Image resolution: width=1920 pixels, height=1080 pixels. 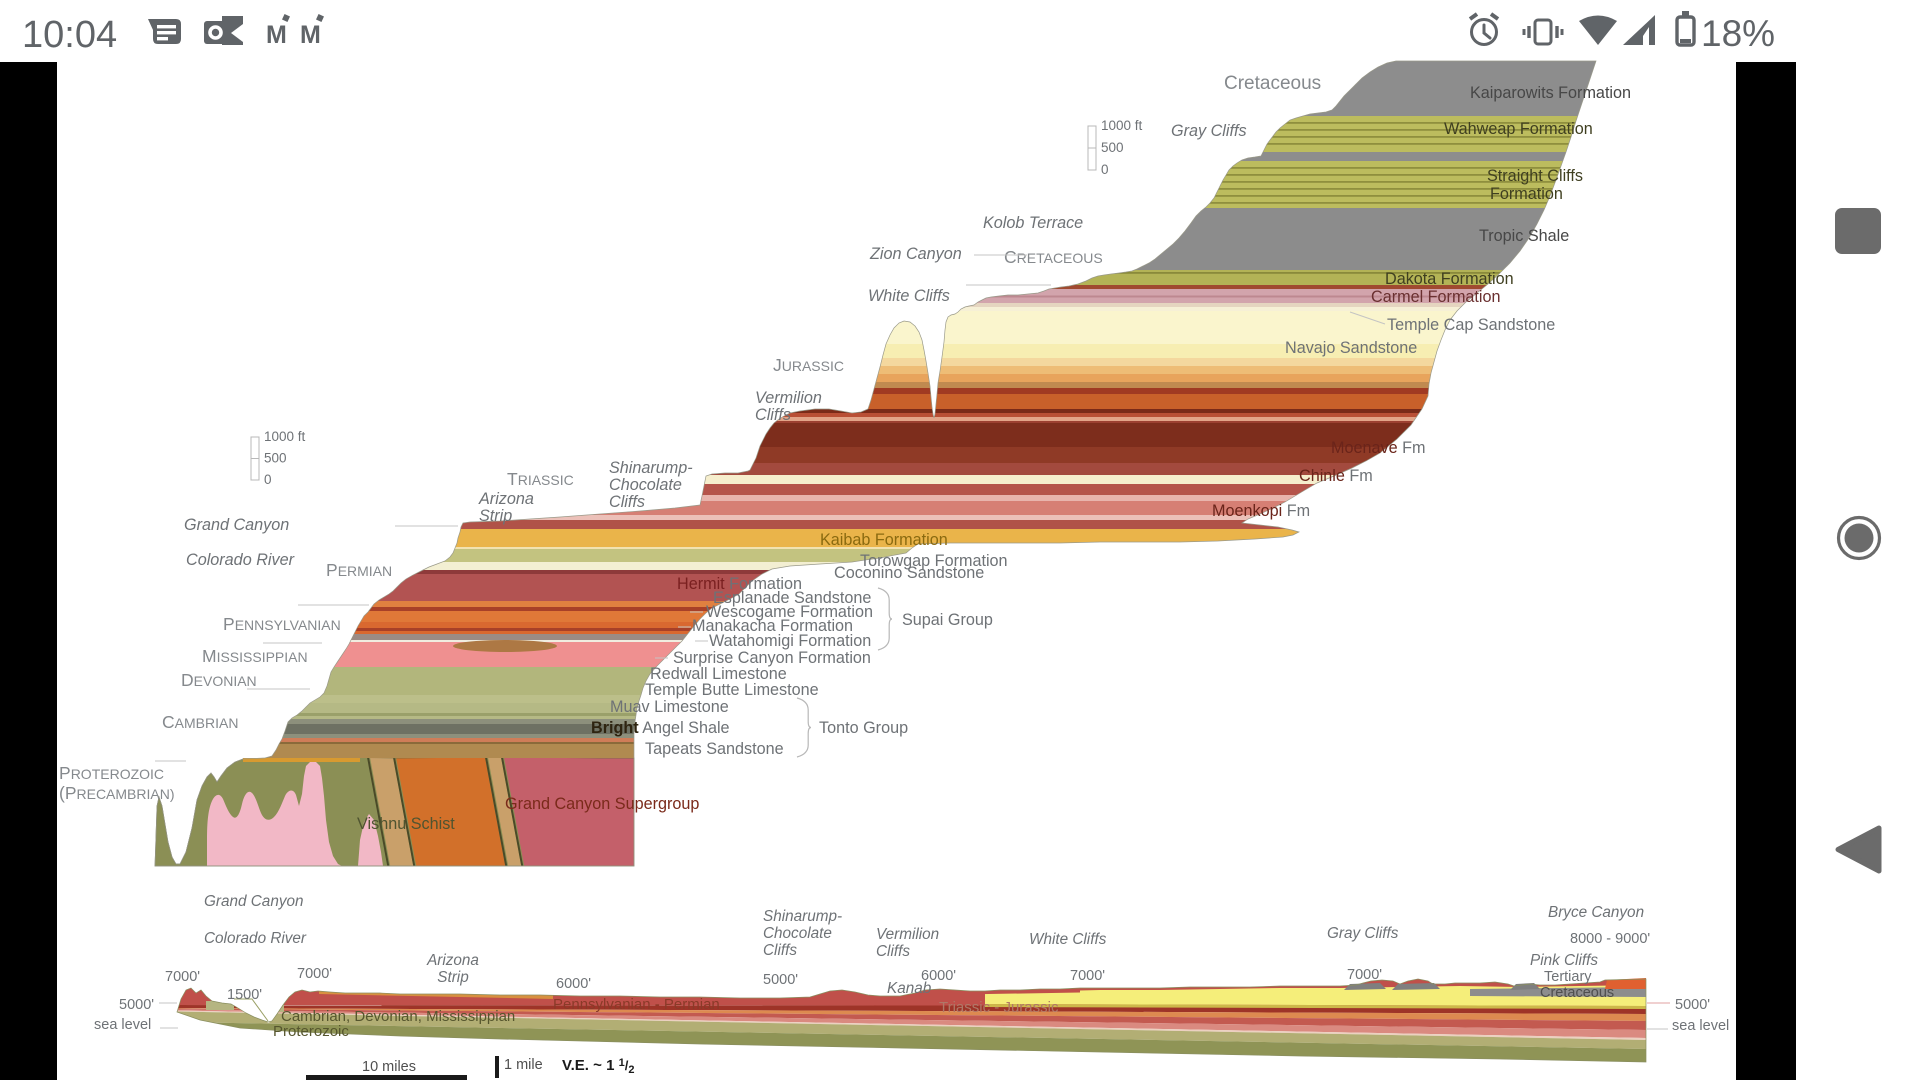 What do you see at coordinates (219, 680) in the screenshot?
I see `svg-text: DEVONIAN` at bounding box center [219, 680].